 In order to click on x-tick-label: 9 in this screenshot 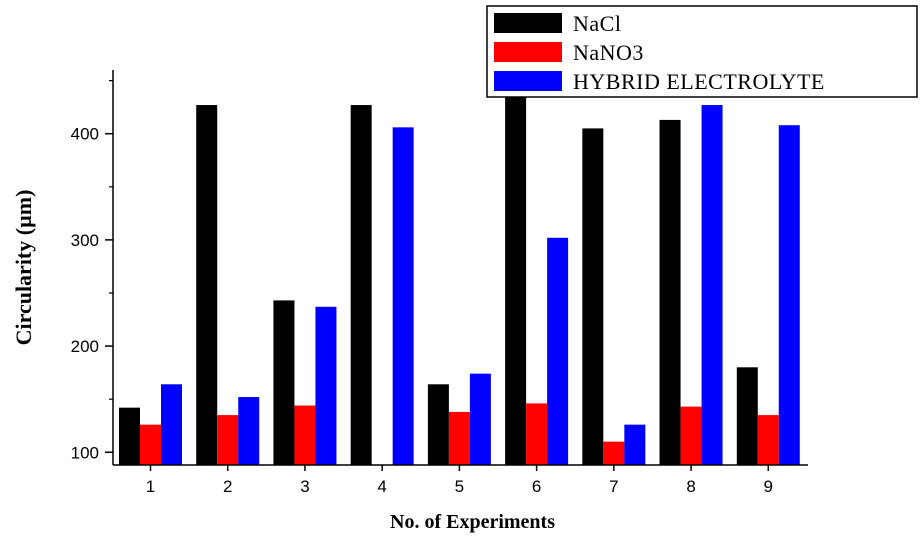, I will do `click(768, 486)`.